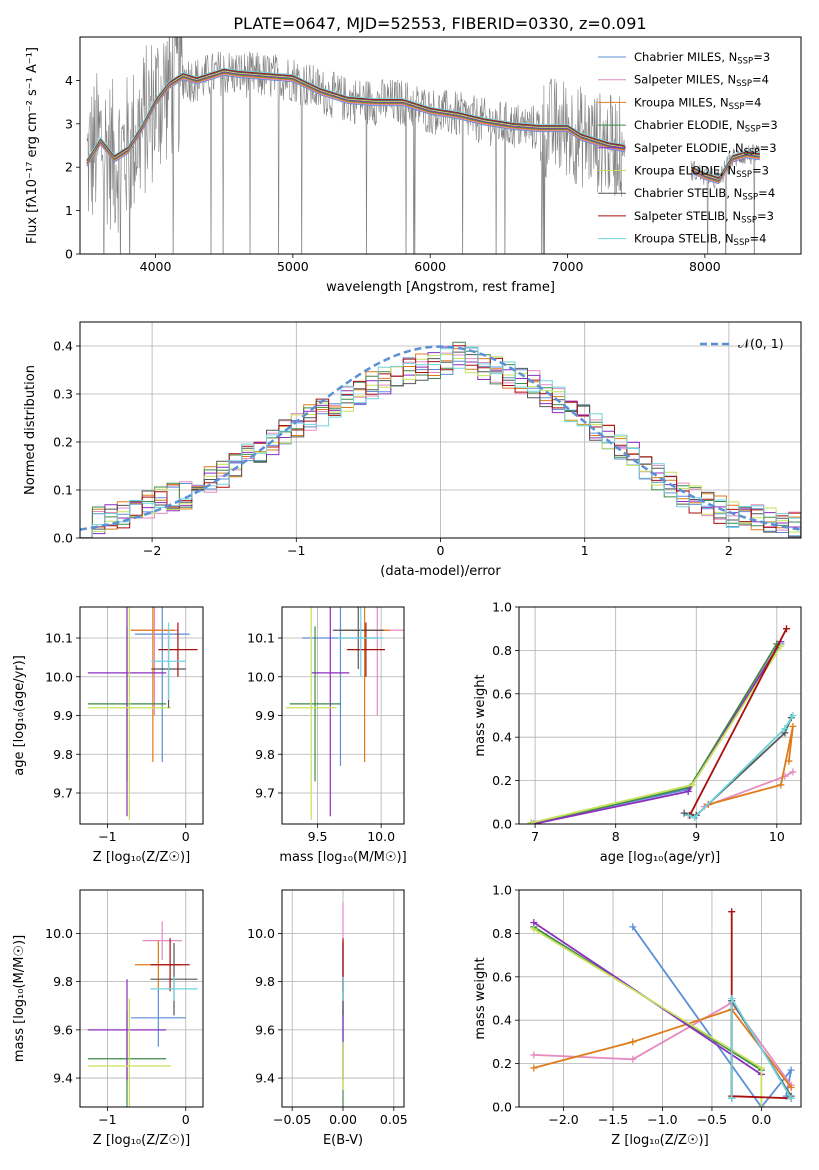 The height and width of the screenshot is (1170, 819). Describe the element at coordinates (761, 343) in the screenshot. I see `legend-entry: 𝒩(0, 1)` at that location.